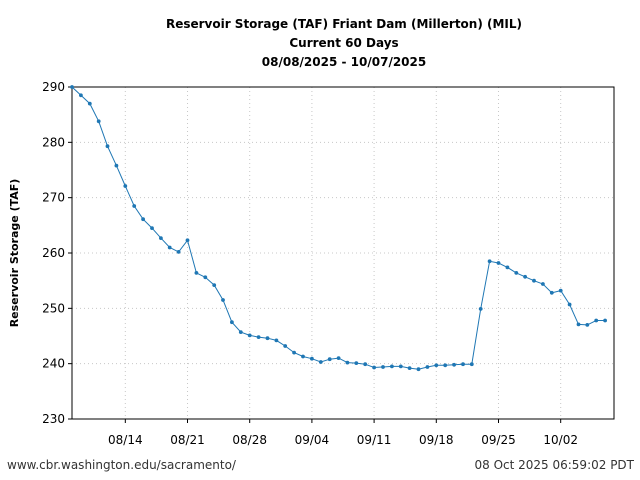 This screenshot has width=640, height=480. I want to click on y-axis-label: Reservoir Storage (TAF), so click(14, 253).